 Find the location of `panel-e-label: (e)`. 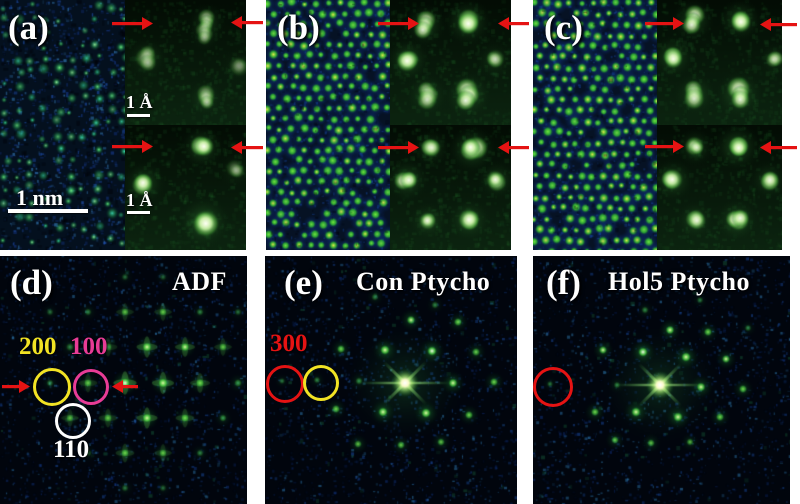

panel-e-label: (e) is located at coordinates (303, 282).